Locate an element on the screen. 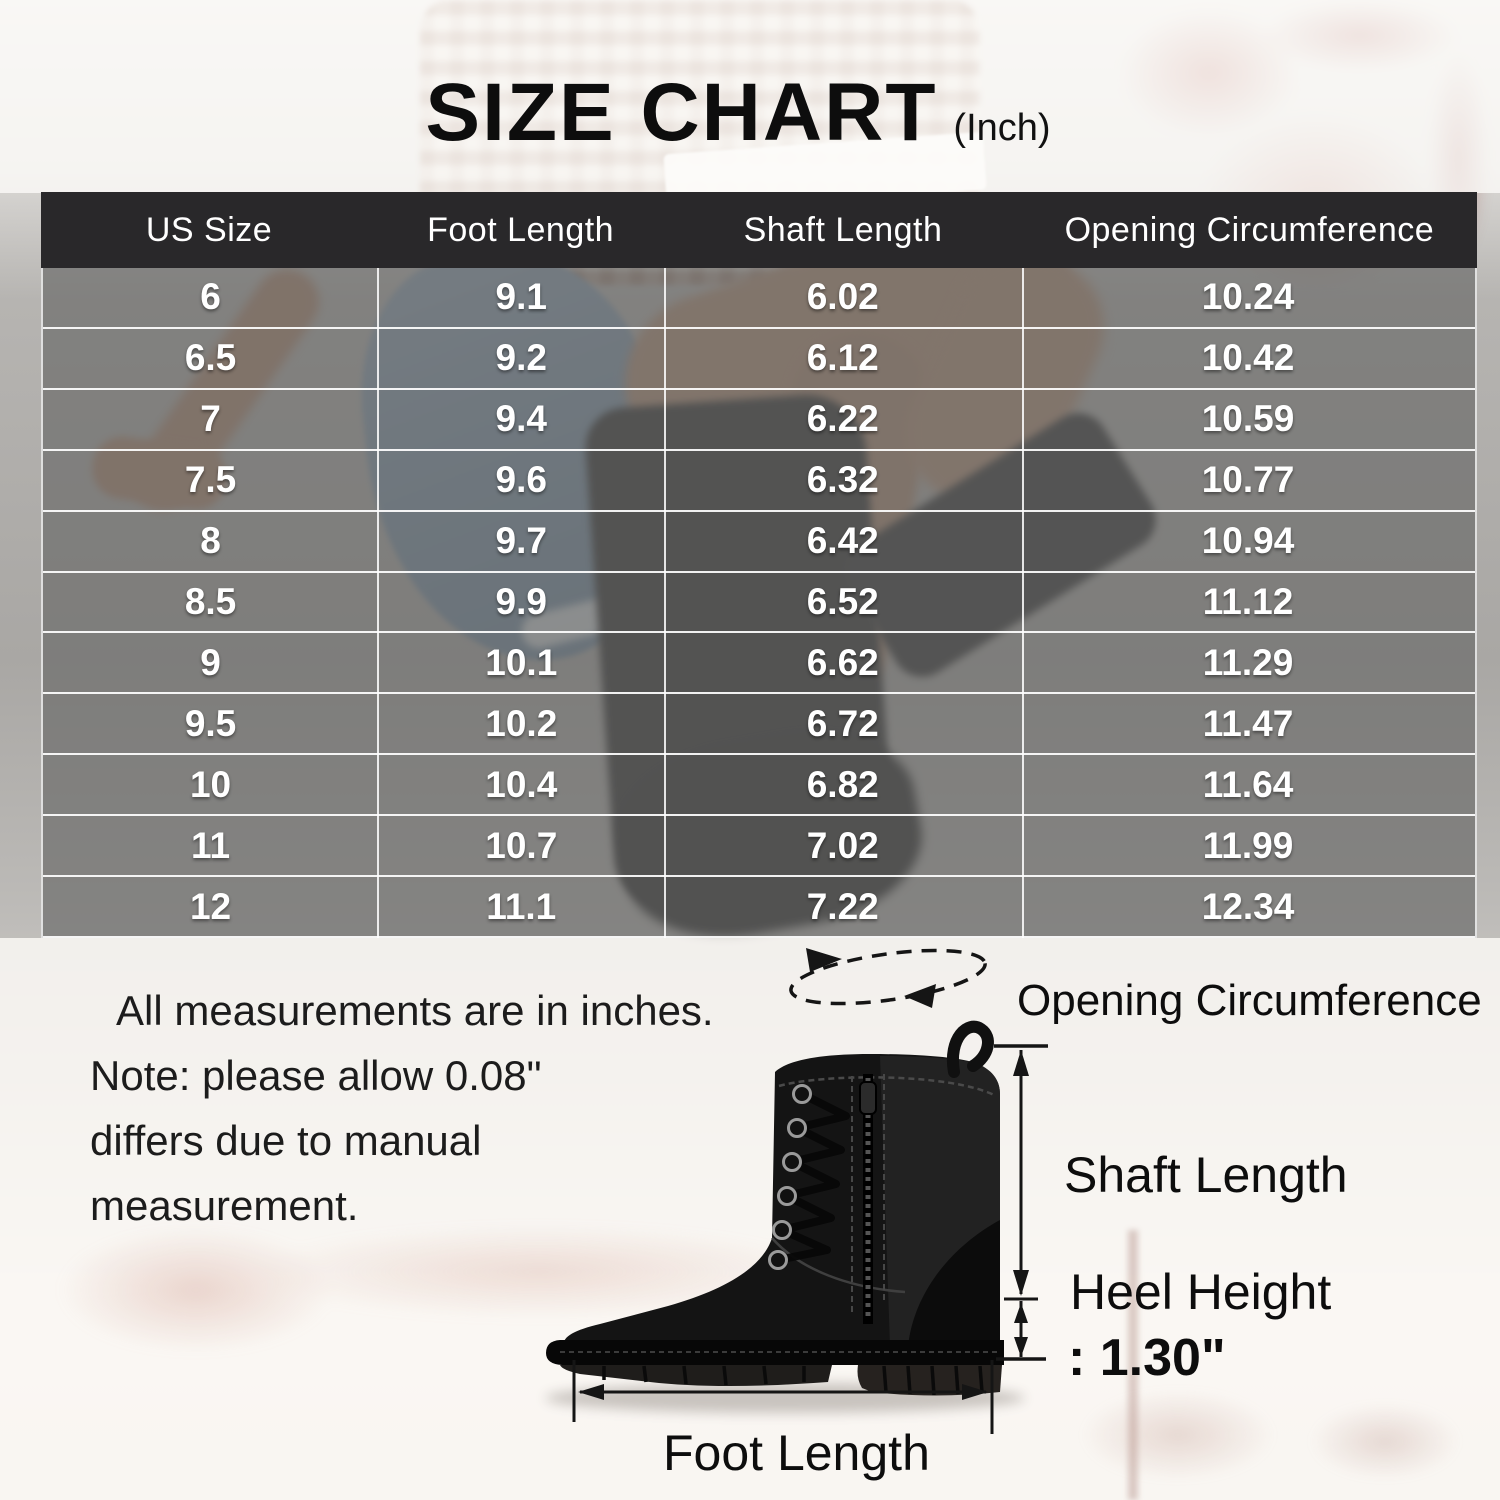 The height and width of the screenshot is (1500, 1500). note-line: measurement. is located at coordinates (224, 1205).